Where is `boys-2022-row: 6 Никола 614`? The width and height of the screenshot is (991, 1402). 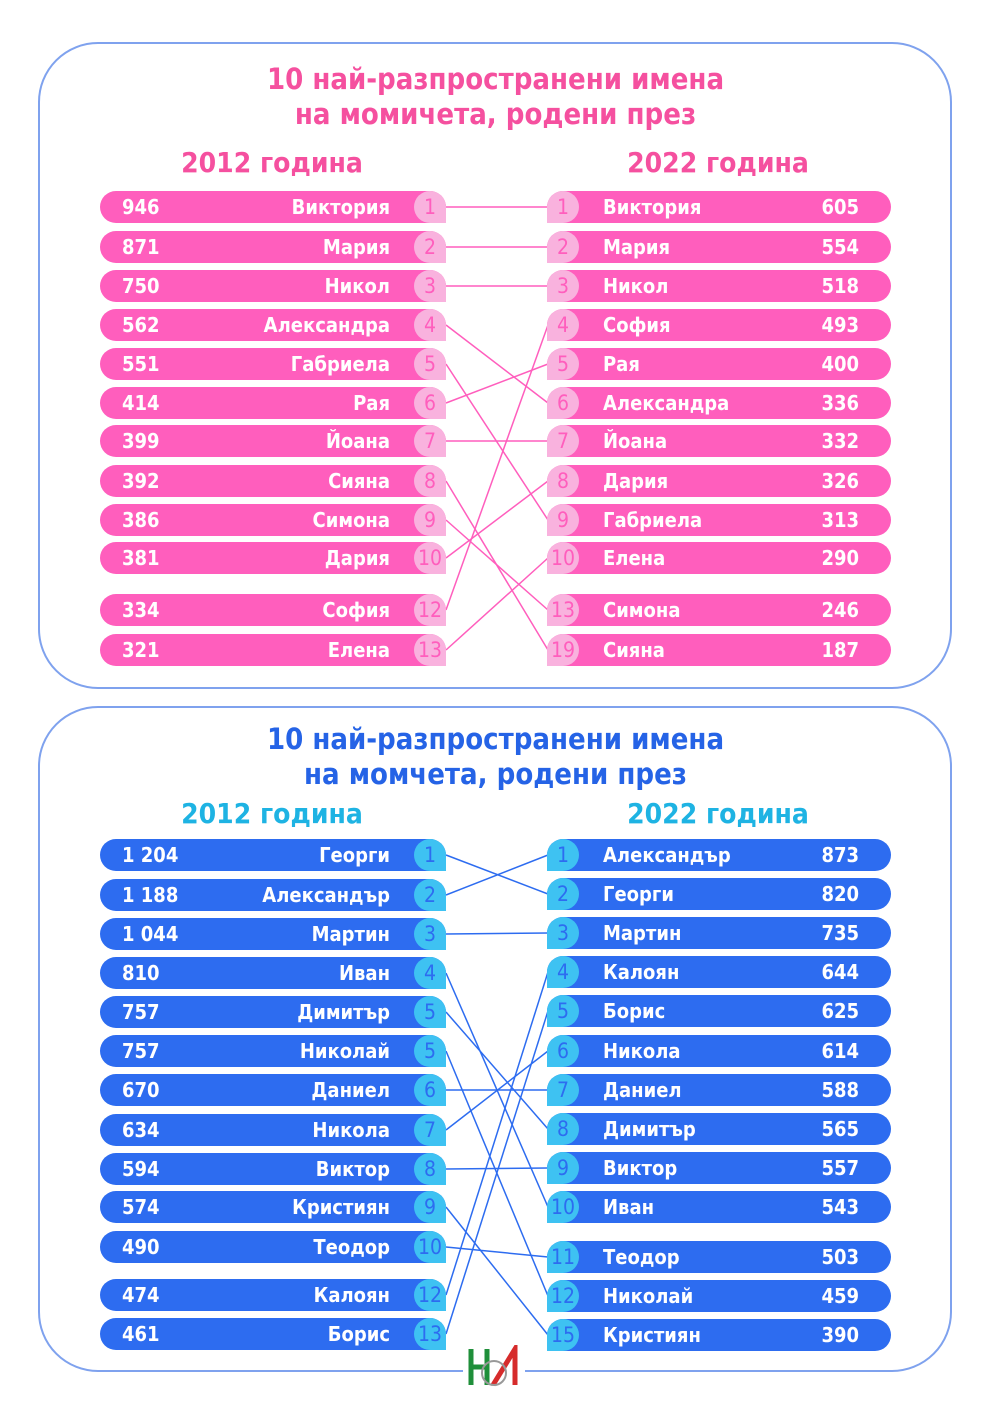
boys-2022-row: 6 Никола 614 is located at coordinates (719, 1051).